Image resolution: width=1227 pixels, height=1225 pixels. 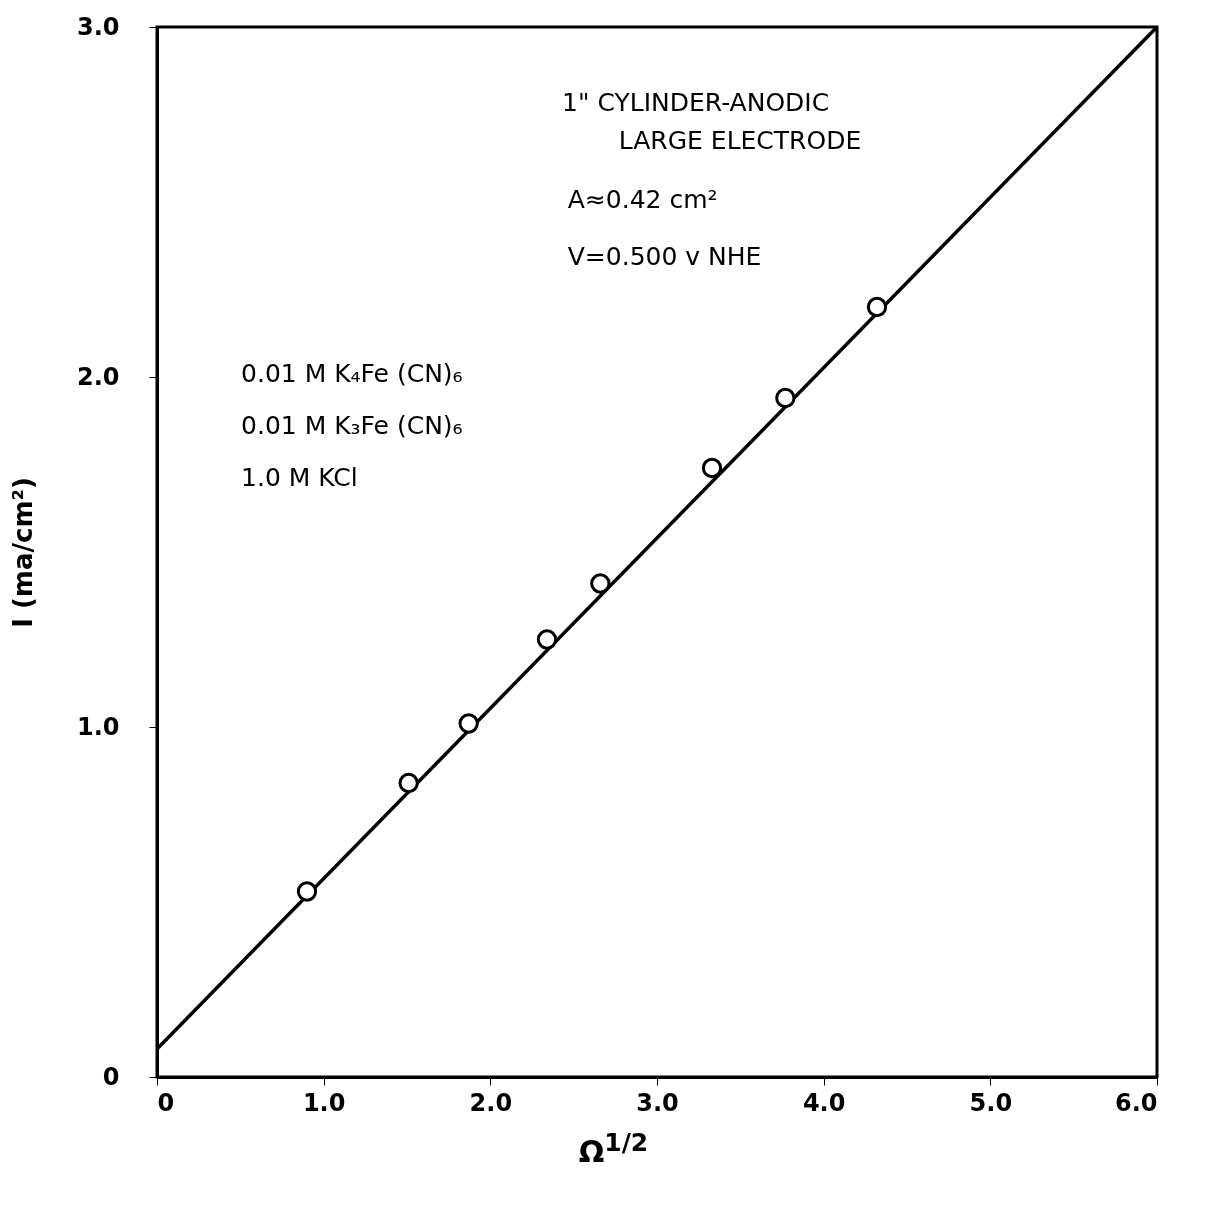 I want to click on x-tick-label: 1.0, so click(x=324, y=1102).